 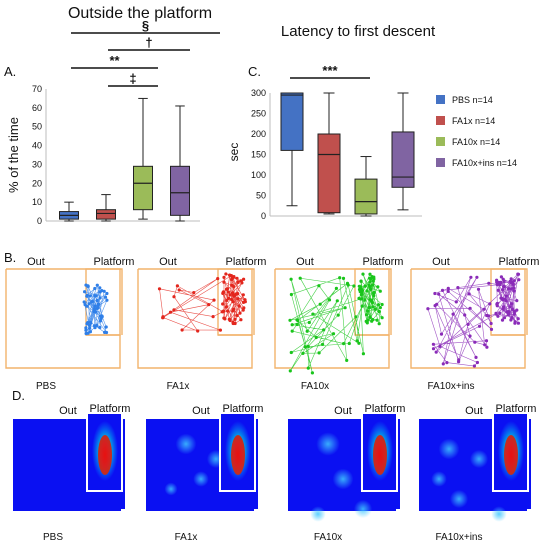 I want to click on y-tick-label: 70, so click(x=37, y=89).